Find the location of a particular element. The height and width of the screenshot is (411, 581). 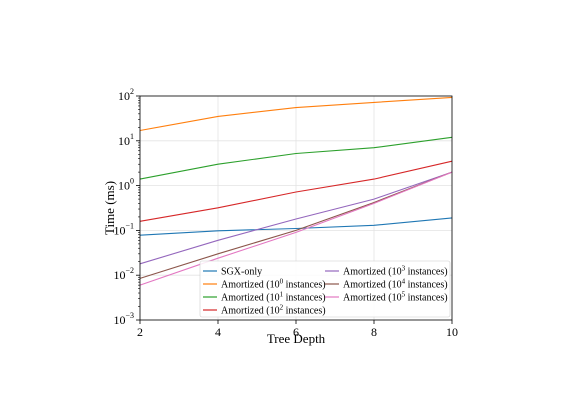

legend-box is located at coordinates (325, 289).